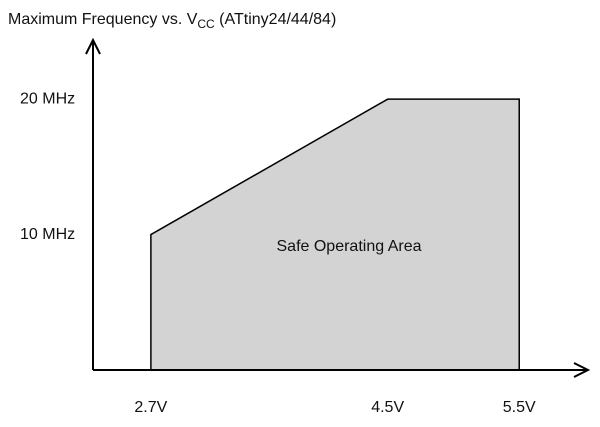 Image resolution: width=600 pixels, height=427 pixels. Describe the element at coordinates (47, 234) in the screenshot. I see `y-tick-label: 10 MHz` at that location.